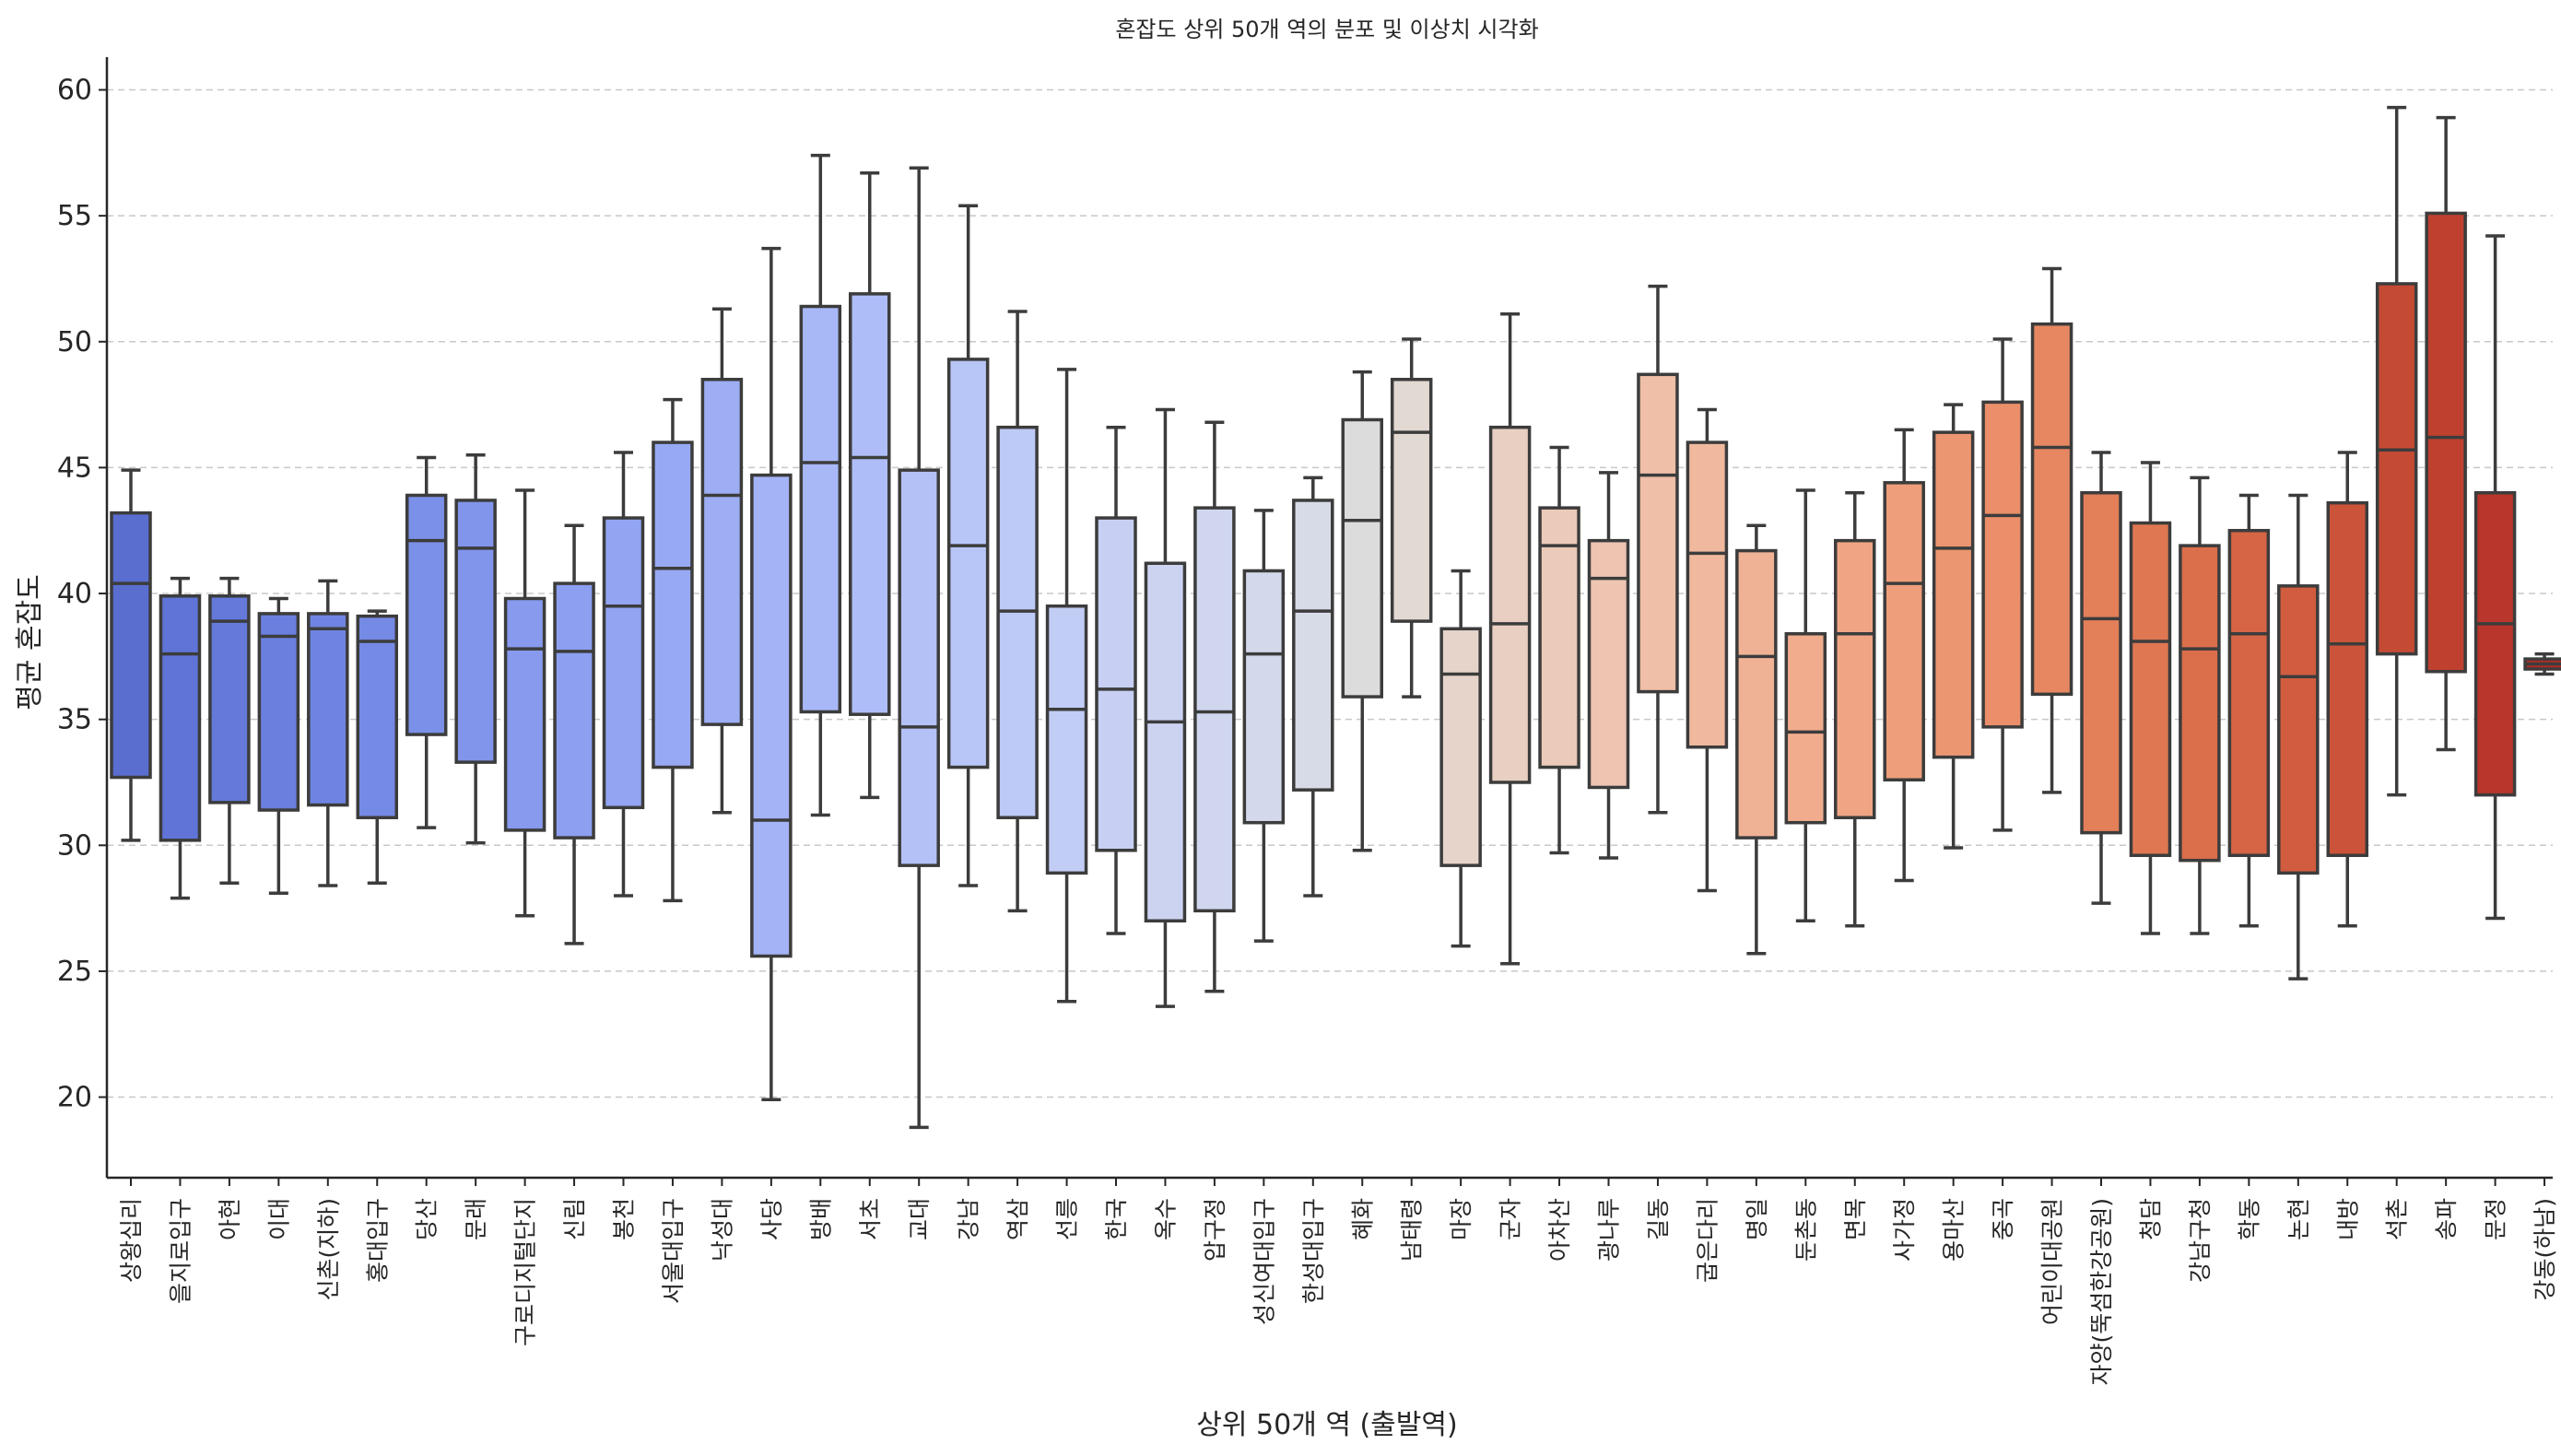 This screenshot has width=2561, height=1456. Describe the element at coordinates (1461, 1219) in the screenshot. I see `x-tick-label: 마장` at that location.